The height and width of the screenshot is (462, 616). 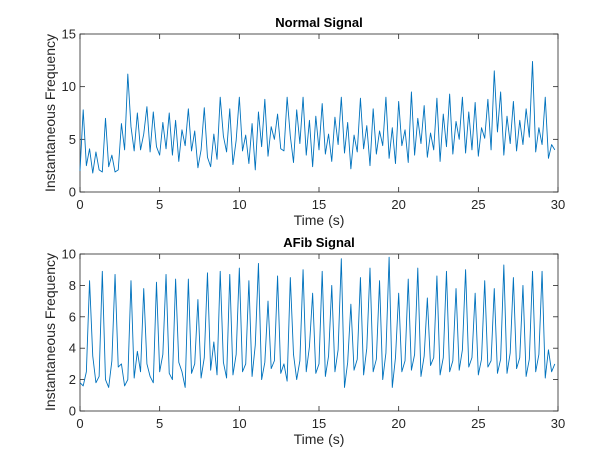 What do you see at coordinates (318, 22) in the screenshot?
I see `chart-title: Normal Signal` at bounding box center [318, 22].